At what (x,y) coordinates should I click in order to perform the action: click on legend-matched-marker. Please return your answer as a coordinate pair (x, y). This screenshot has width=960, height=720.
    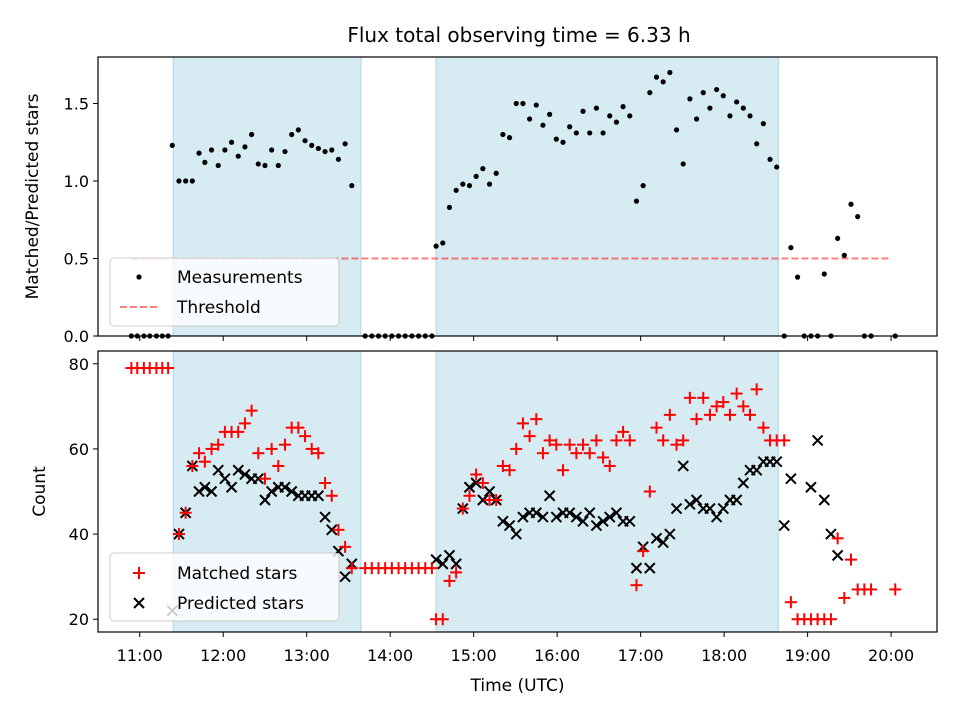
    Looking at the image, I should click on (139, 573).